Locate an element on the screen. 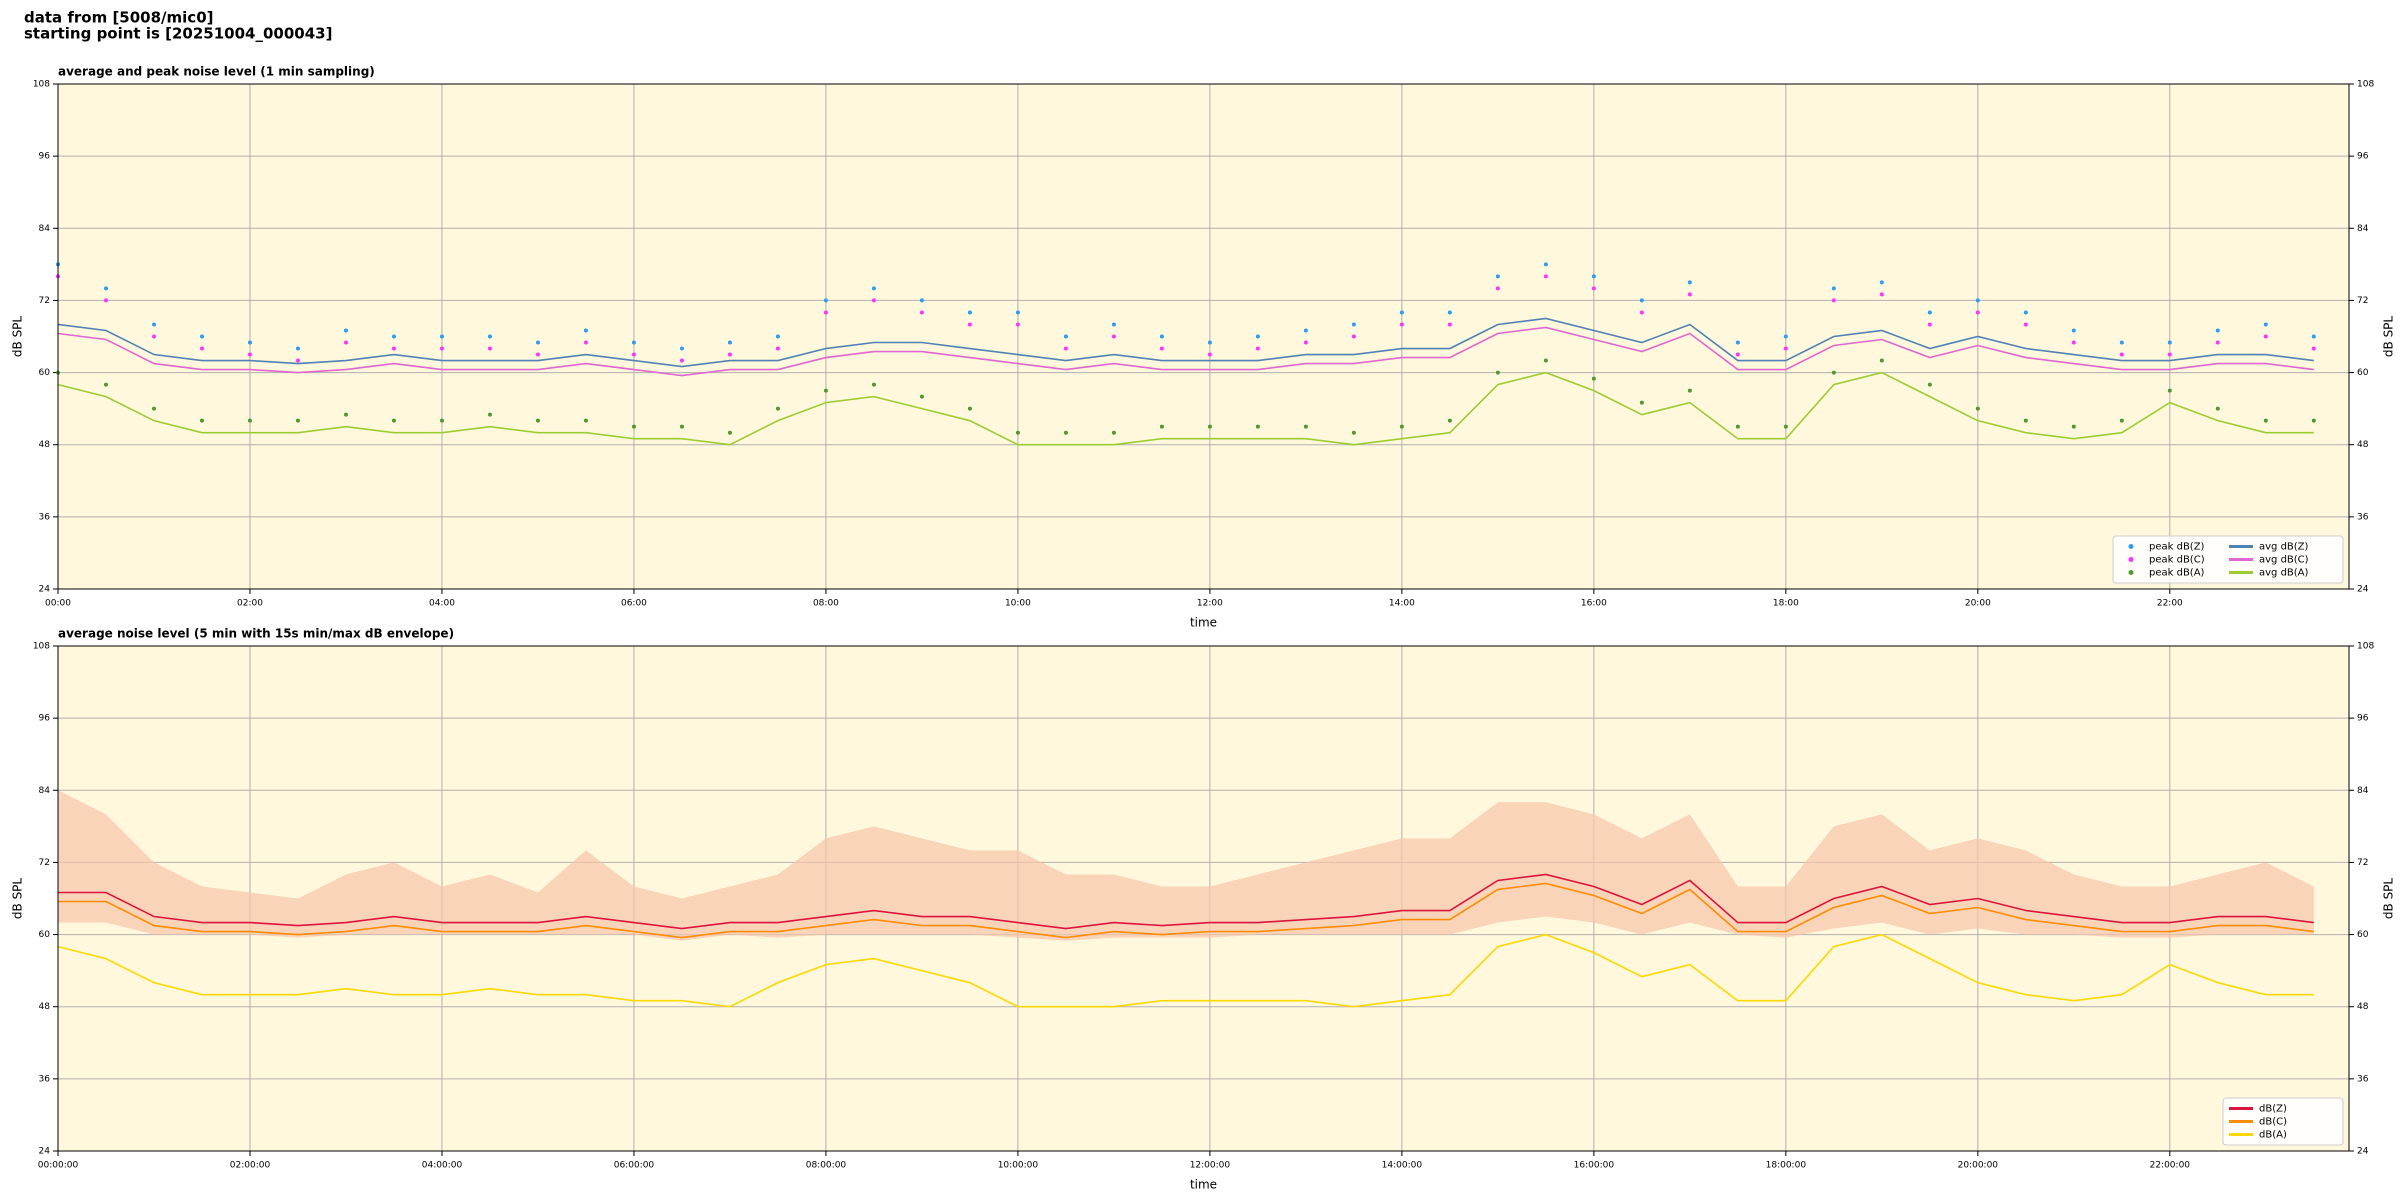 Image resolution: width=2400 pixels, height=1200 pixels. legend-label: avg dB(A) is located at coordinates (2284, 573).